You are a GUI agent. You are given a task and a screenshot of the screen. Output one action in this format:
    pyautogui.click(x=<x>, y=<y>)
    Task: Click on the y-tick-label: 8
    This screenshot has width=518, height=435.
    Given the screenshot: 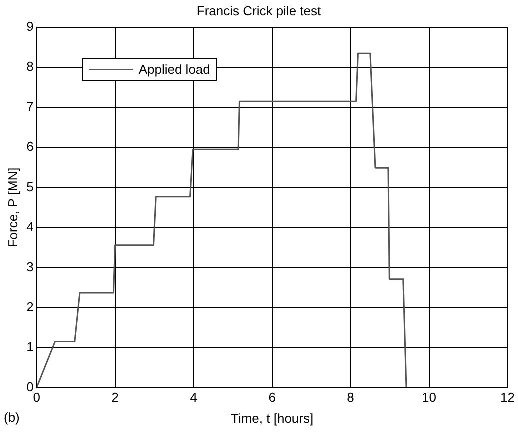 What is the action you would take?
    pyautogui.click(x=30, y=66)
    